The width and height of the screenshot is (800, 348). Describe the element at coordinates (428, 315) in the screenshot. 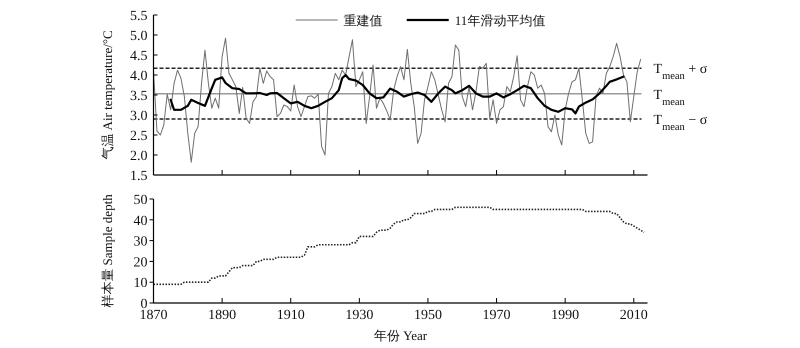

I see `x-tick-label: 1950` at that location.